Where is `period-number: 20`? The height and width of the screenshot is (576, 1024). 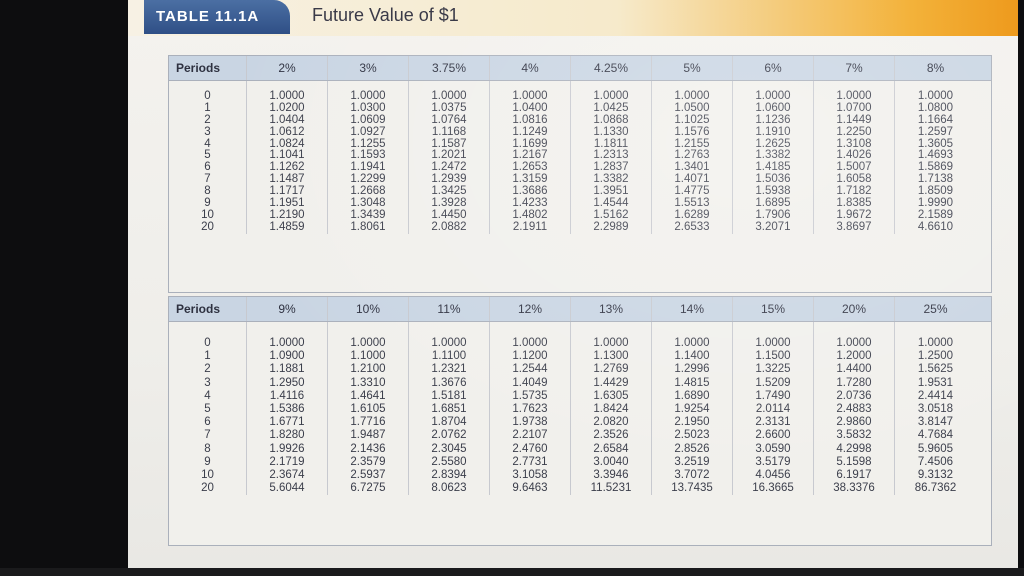 period-number: 20 is located at coordinates (207, 488).